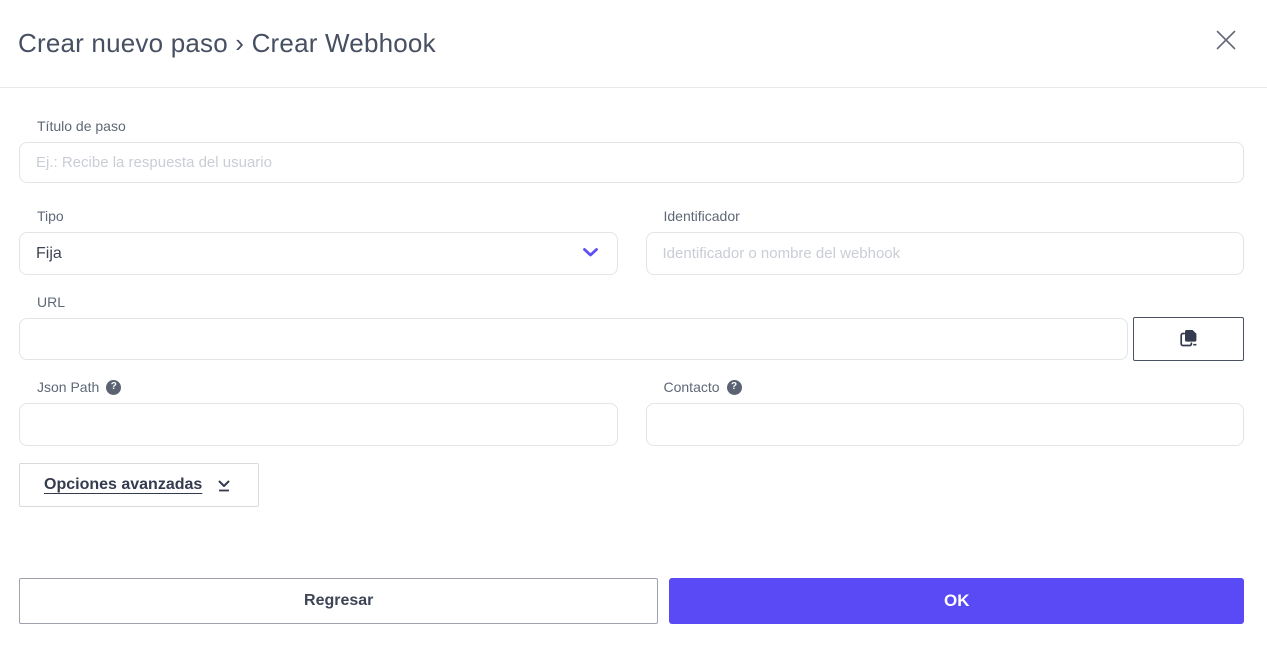  What do you see at coordinates (50, 216) in the screenshot?
I see `type-label: Tipo` at bounding box center [50, 216].